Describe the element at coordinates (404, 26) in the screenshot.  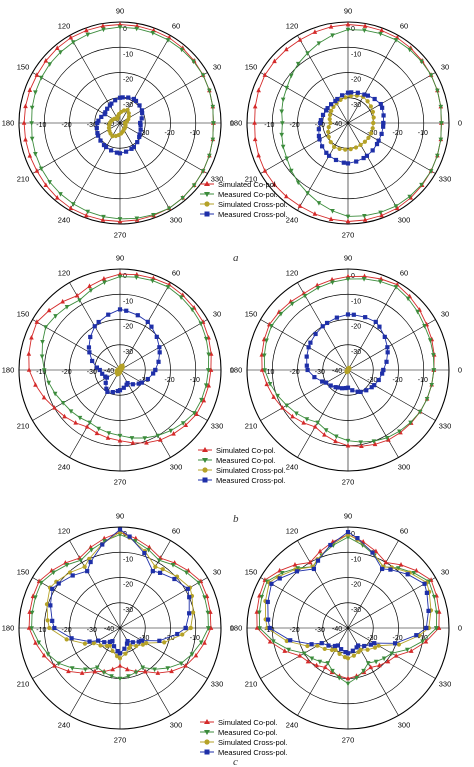
I see `angle-tick-label: 60` at that location.